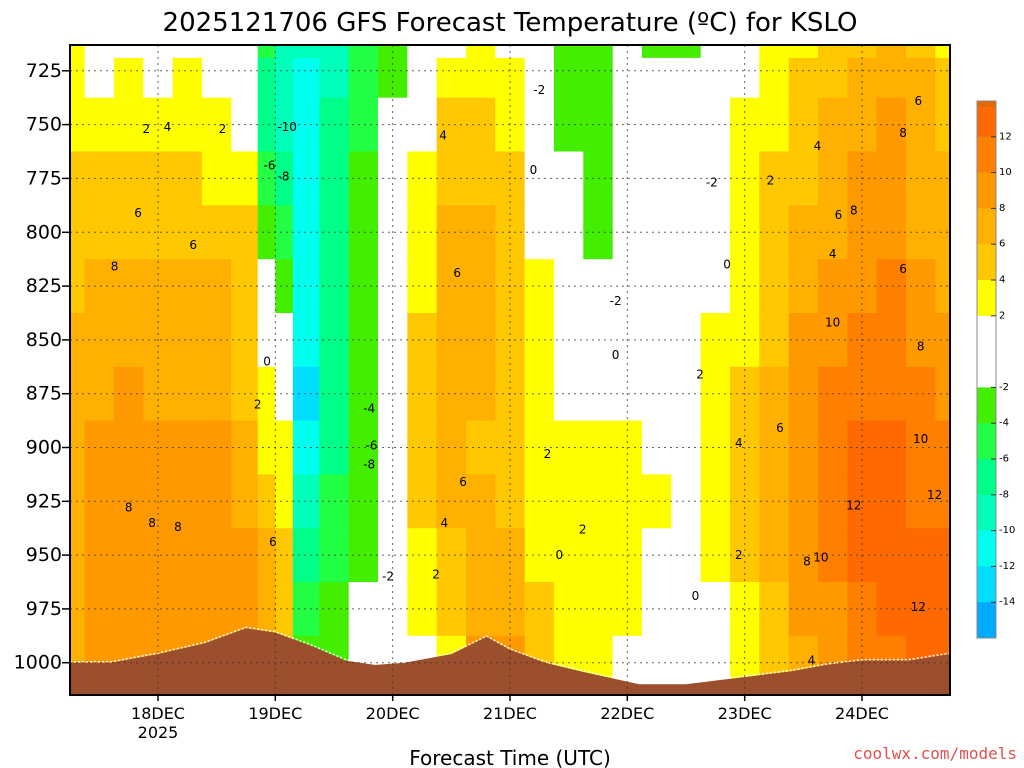 The image size is (1024, 768). Describe the element at coordinates (1007, 566) in the screenshot. I see `colorbar-tick-label: -12` at that location.